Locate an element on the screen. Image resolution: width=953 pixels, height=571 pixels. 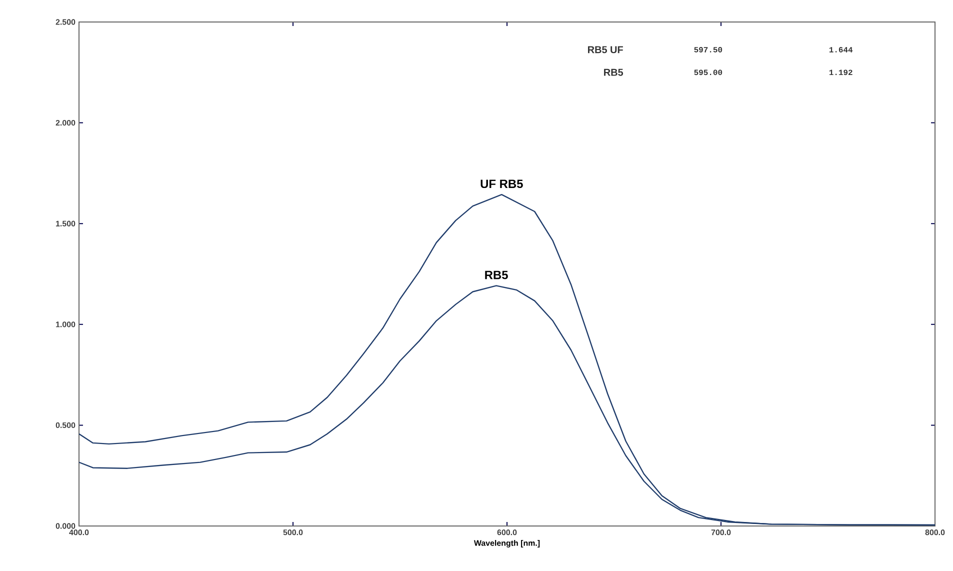
series-label: UF RB5 is located at coordinates (501, 184).